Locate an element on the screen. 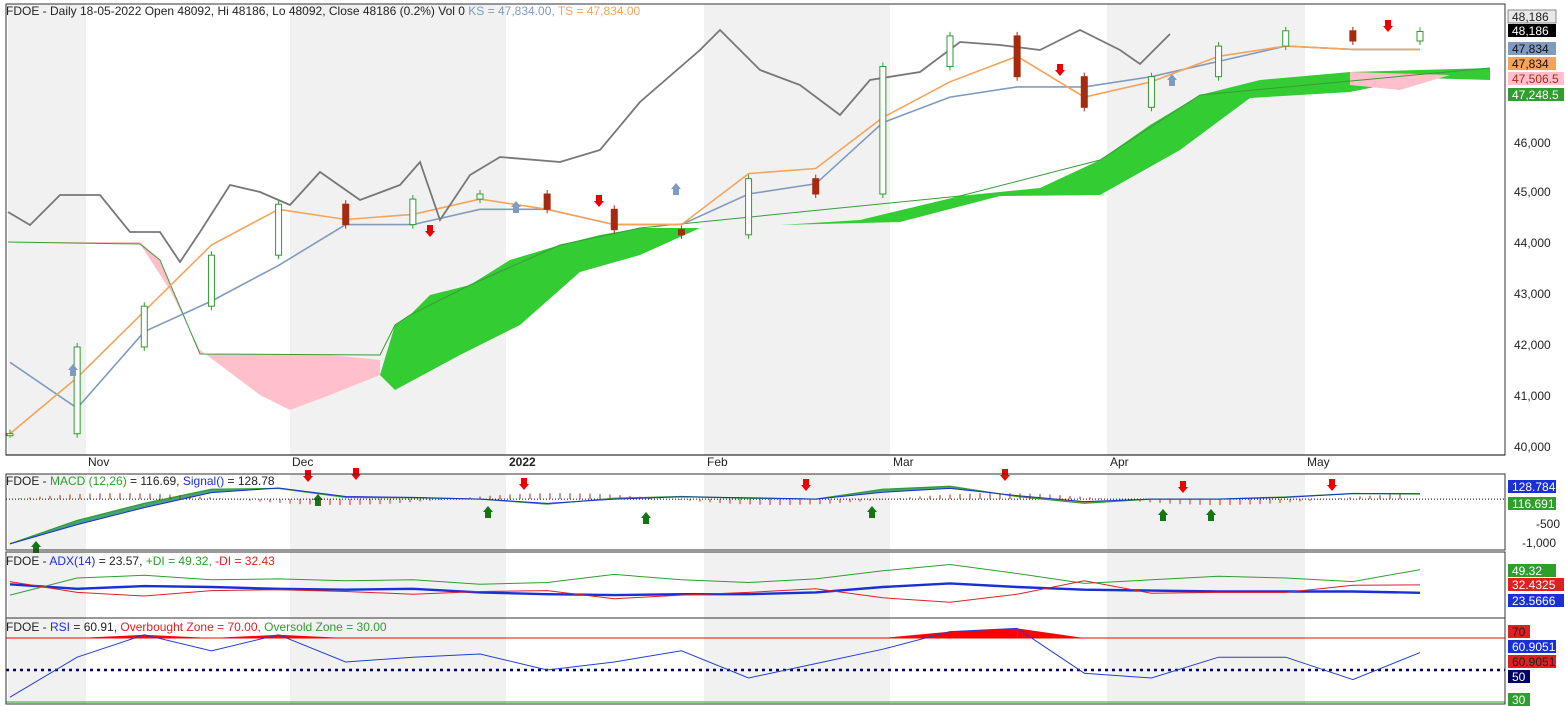 This screenshot has width=1565, height=706. macd-tag-bg is located at coordinates (1532, 503).